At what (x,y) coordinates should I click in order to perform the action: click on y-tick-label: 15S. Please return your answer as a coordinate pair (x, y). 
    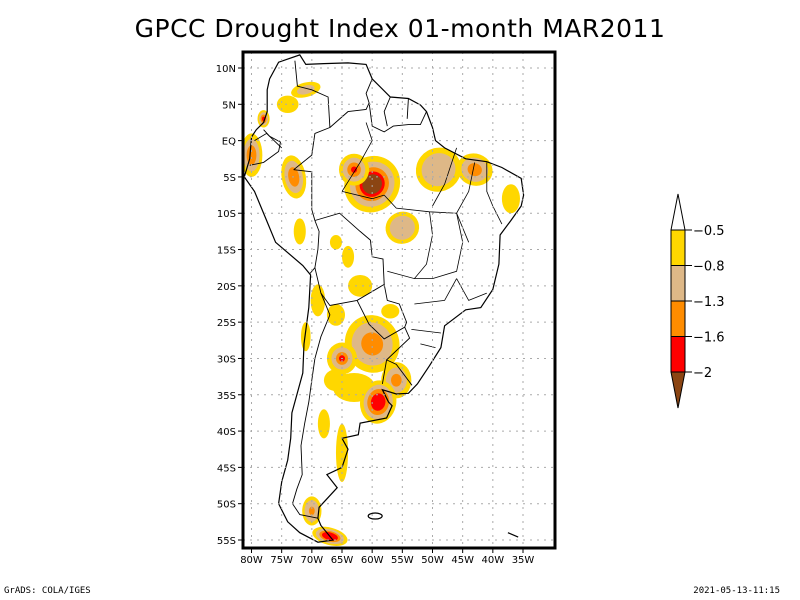
    Looking at the image, I should click on (226, 251).